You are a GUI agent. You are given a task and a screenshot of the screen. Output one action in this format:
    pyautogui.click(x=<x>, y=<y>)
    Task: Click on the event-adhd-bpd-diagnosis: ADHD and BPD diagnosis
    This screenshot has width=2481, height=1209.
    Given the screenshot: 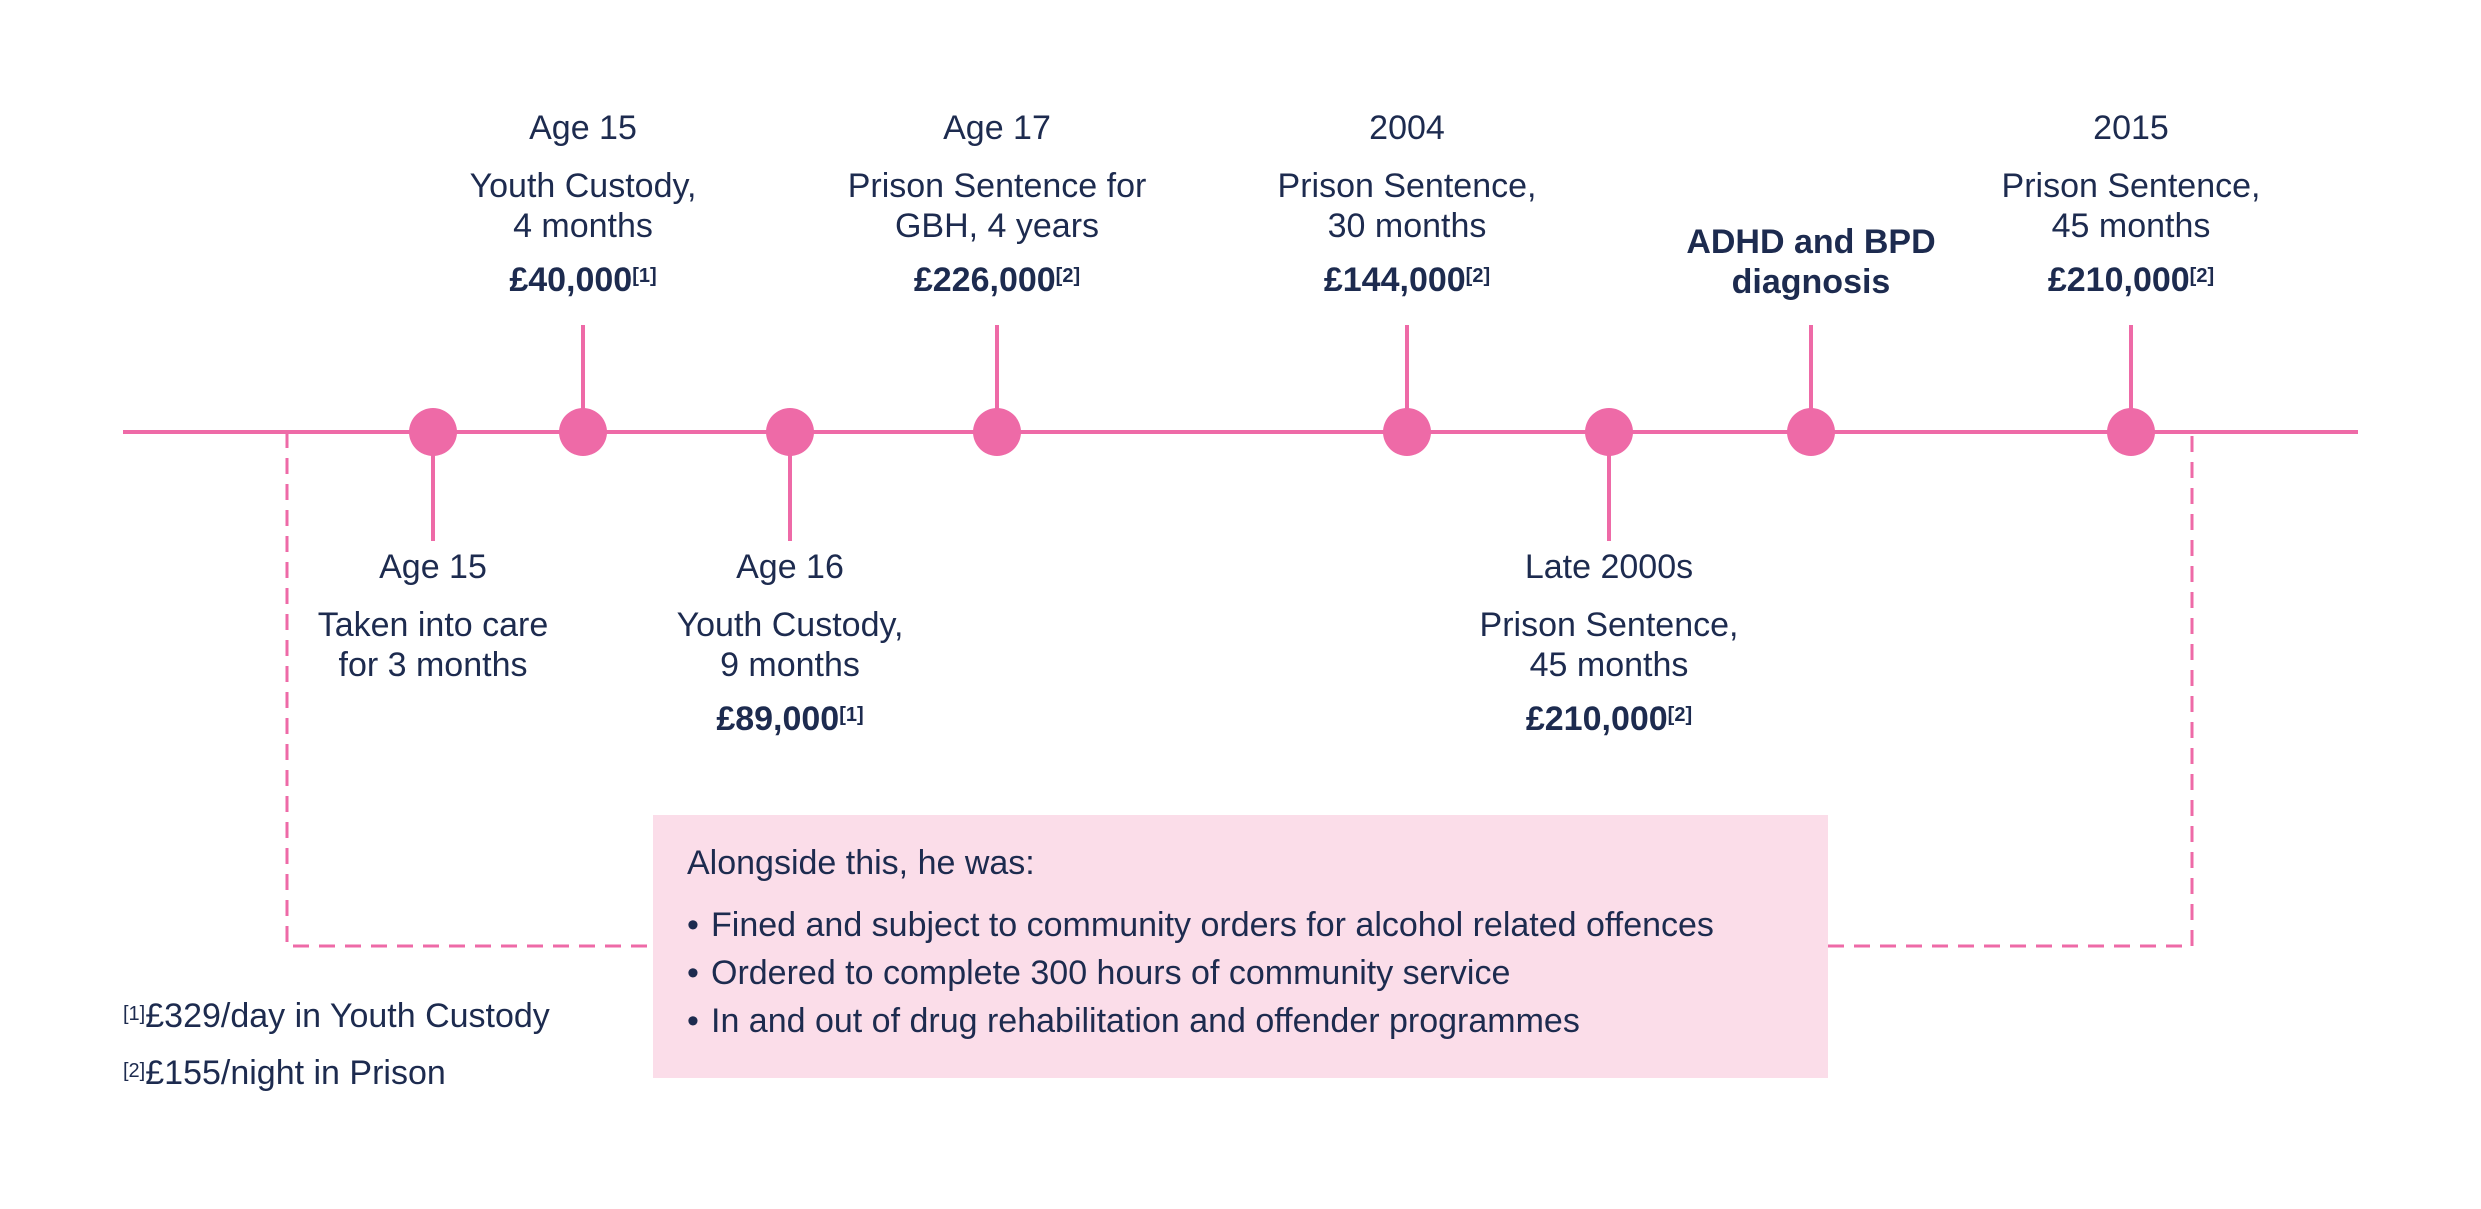 What is the action you would take?
    pyautogui.click(x=1811, y=262)
    